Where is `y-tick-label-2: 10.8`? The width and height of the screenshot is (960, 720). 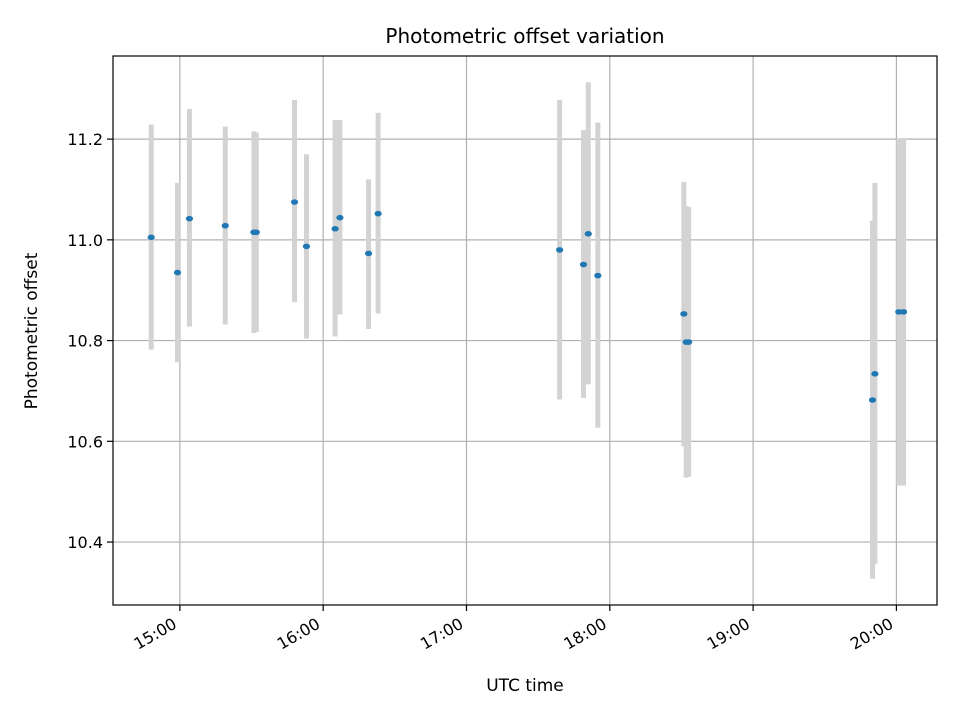
y-tick-label-2: 10.8 is located at coordinates (85, 341).